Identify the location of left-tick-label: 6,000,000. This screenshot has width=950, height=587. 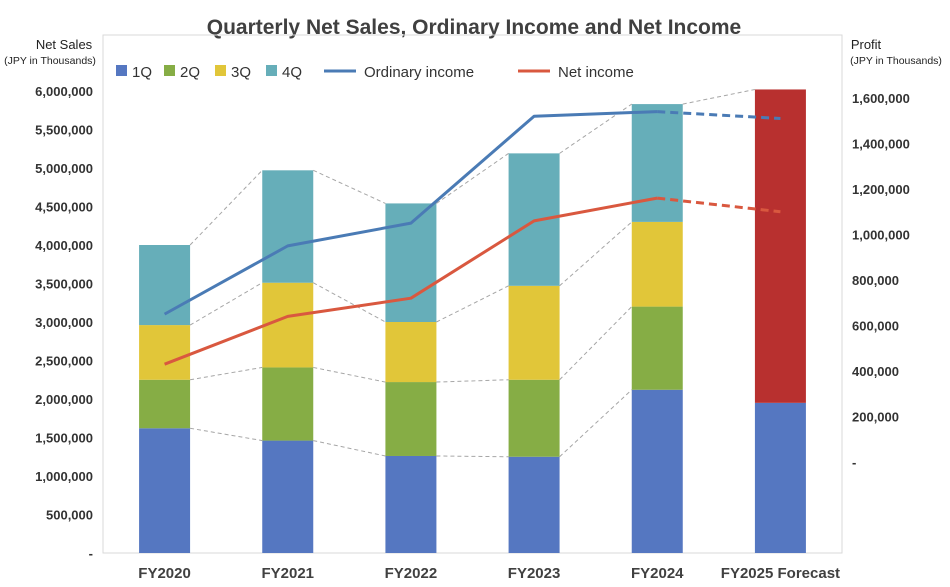
(64, 91).